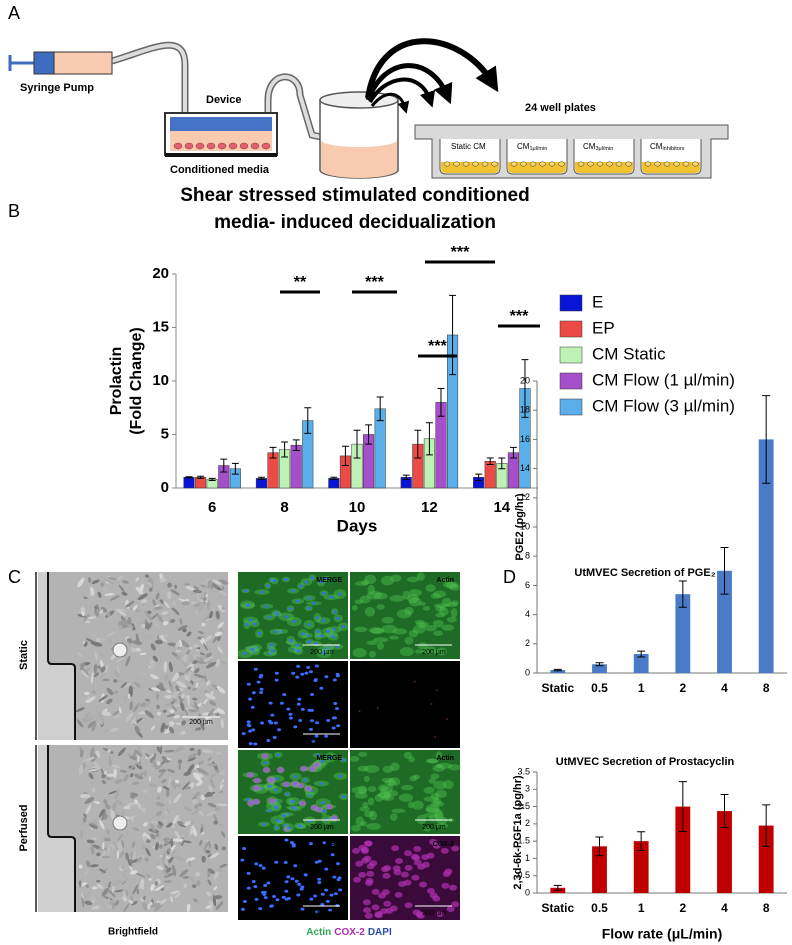 Image resolution: width=792 pixels, height=945 pixels. Describe the element at coordinates (527, 823) in the screenshot. I see `y-tick-label: 2` at that location.